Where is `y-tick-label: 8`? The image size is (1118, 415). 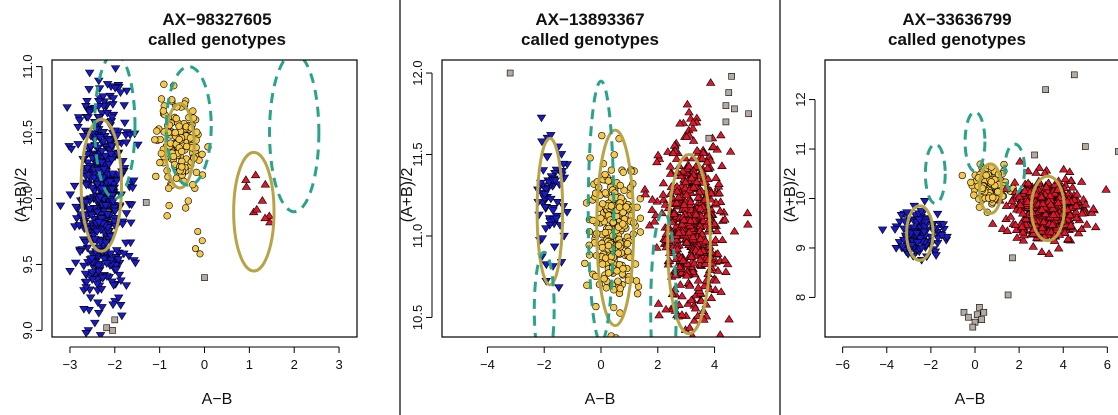 y-tick-label: 8 is located at coordinates (800, 297).